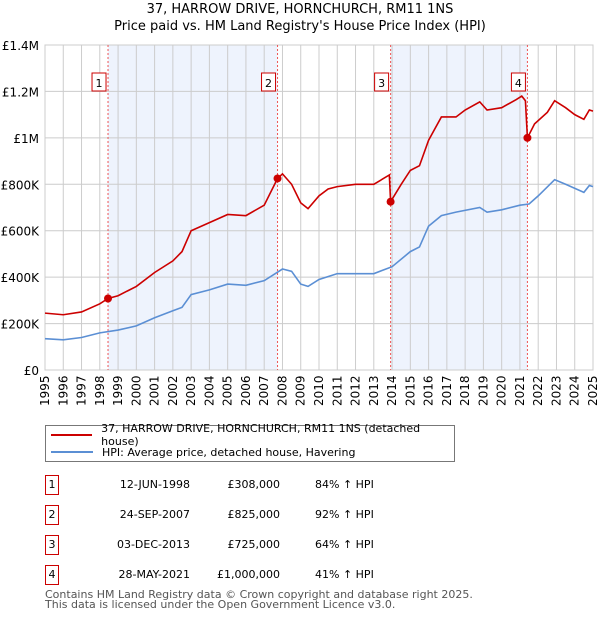 Image resolution: width=600 pixels, height=620 pixels. What do you see at coordinates (374, 390) in the screenshot?
I see `x-tick-label: 2013` at bounding box center [374, 390].